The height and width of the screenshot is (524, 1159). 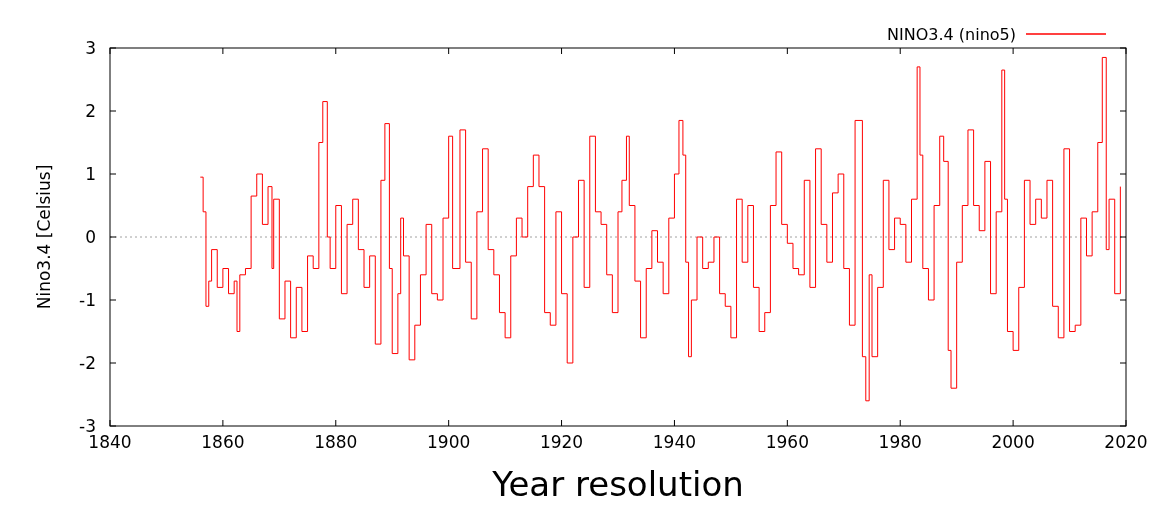 I want to click on y-axis-title: Nino3.4 [Celsius], so click(x=44, y=237).